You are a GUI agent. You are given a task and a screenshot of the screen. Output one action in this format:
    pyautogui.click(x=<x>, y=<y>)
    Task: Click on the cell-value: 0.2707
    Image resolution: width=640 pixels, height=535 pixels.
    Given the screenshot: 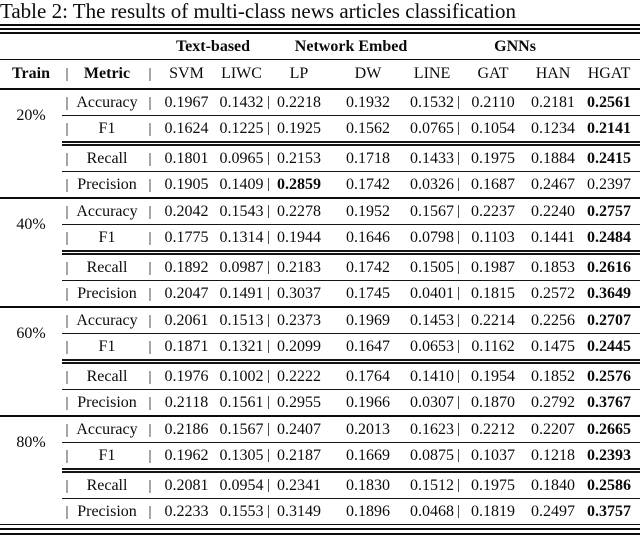 What is the action you would take?
    pyautogui.click(x=609, y=320)
    